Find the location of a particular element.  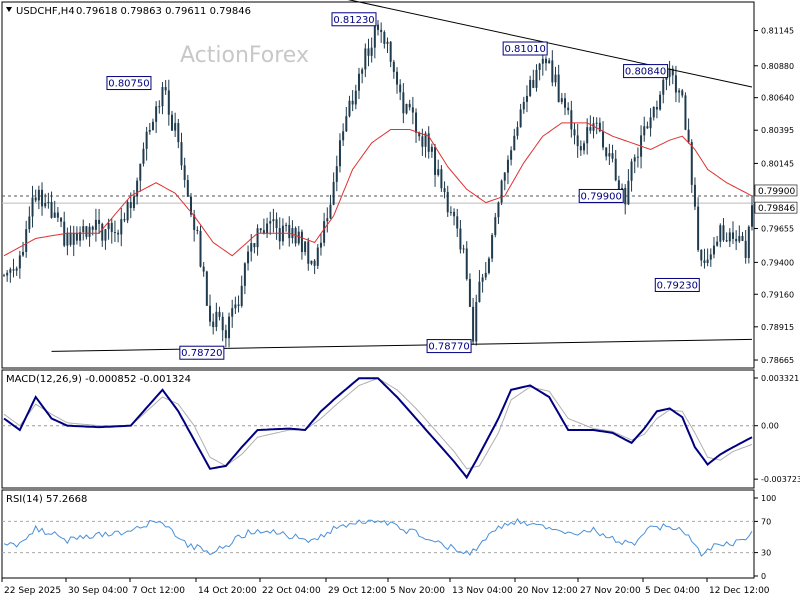

price-annotation: 0.81010 is located at coordinates (525, 48).